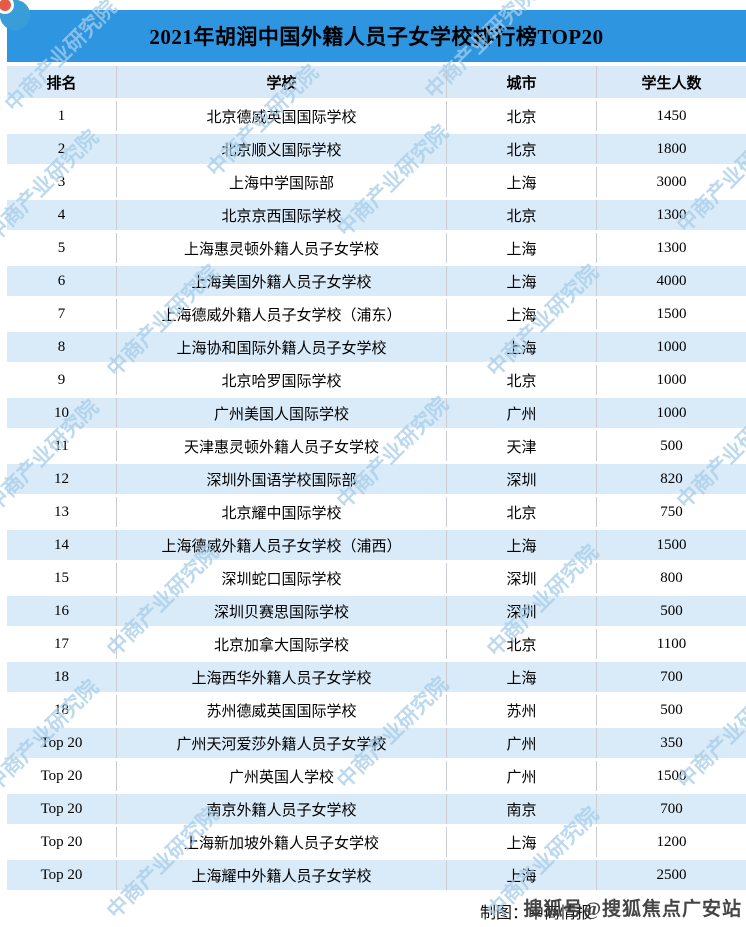  Describe the element at coordinates (376, 512) in the screenshot. I see `table-row: 13 北京耀中国际学校 北京 750` at that location.